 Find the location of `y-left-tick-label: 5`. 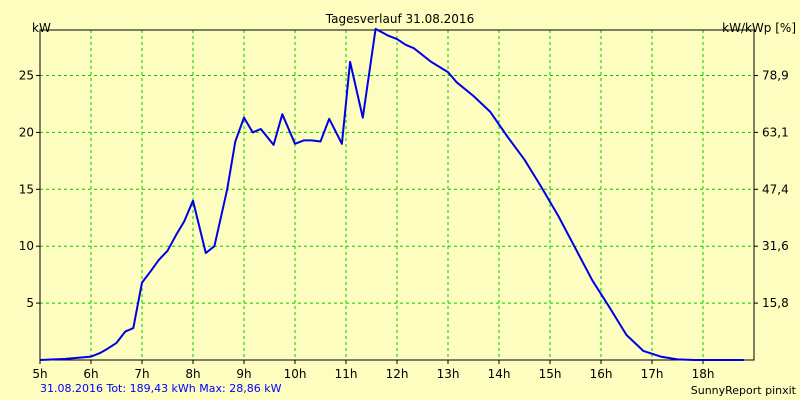

y-left-tick-label: 5 is located at coordinates (30, 303).